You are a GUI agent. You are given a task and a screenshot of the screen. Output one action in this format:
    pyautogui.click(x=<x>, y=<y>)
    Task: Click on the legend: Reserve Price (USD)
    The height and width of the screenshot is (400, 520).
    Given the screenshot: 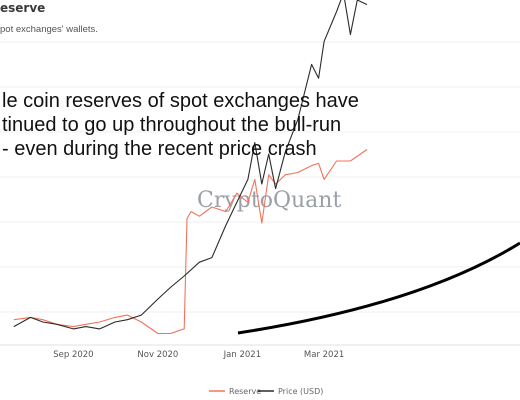 What is the action you would take?
    pyautogui.click(x=266, y=391)
    